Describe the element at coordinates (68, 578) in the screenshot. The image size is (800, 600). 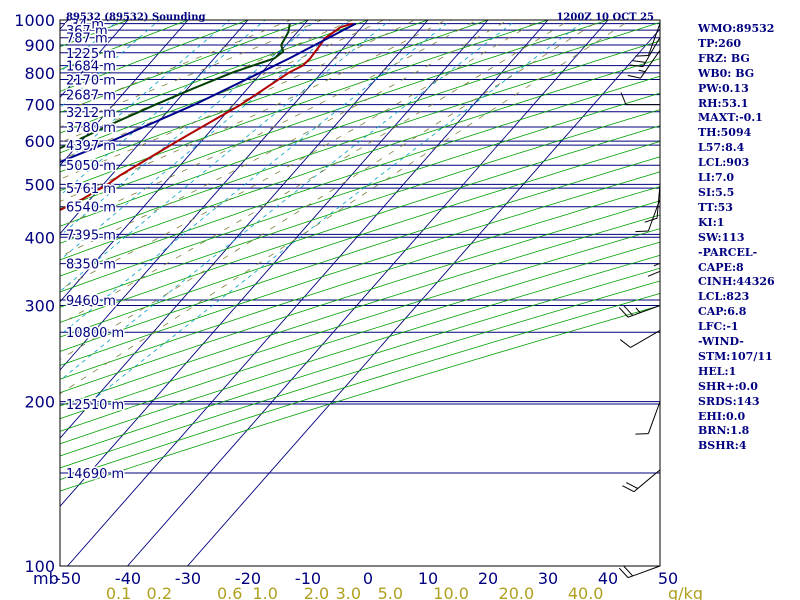
I see `temperature-tick-label: -50` at that location.